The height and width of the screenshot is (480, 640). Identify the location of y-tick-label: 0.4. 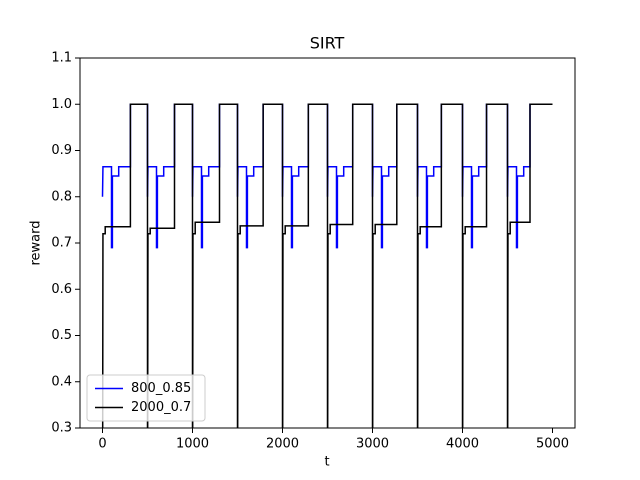
(61, 381).